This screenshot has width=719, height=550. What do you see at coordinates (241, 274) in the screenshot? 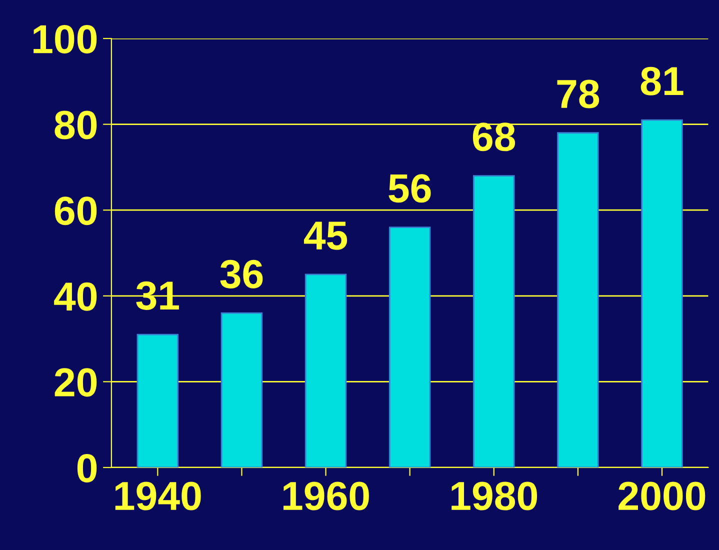
I see `data-label: 36` at bounding box center [241, 274].